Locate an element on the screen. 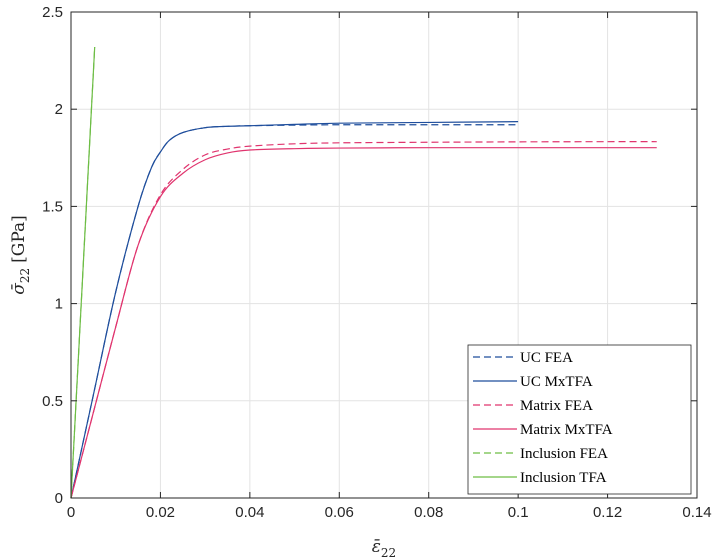 The height and width of the screenshot is (560, 715). y-tick-label: 0.5 is located at coordinates (52, 401).